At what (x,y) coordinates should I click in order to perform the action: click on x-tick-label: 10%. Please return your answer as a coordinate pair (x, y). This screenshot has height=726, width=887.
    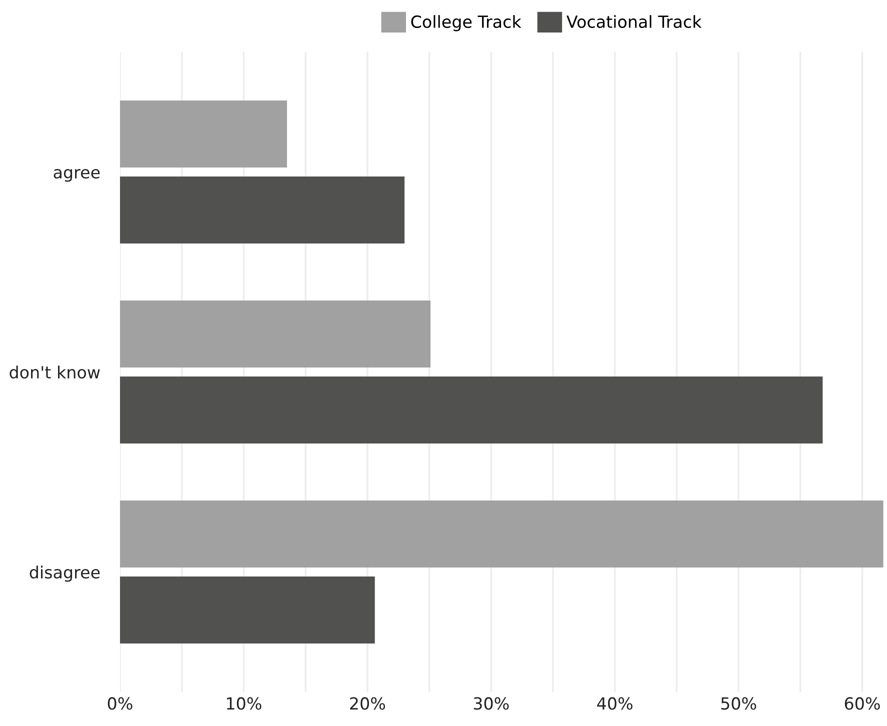
    Looking at the image, I should click on (244, 703).